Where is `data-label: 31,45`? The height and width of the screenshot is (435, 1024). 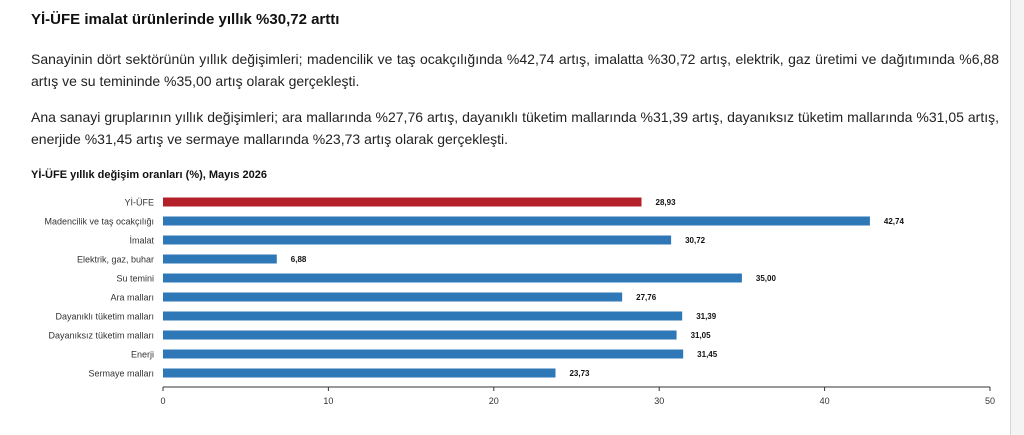 data-label: 31,45 is located at coordinates (707, 354).